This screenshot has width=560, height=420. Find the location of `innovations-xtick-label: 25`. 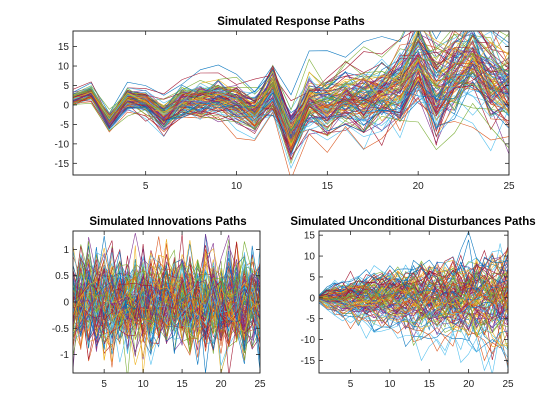

innovations-xtick-label: 25 is located at coordinates (260, 384).